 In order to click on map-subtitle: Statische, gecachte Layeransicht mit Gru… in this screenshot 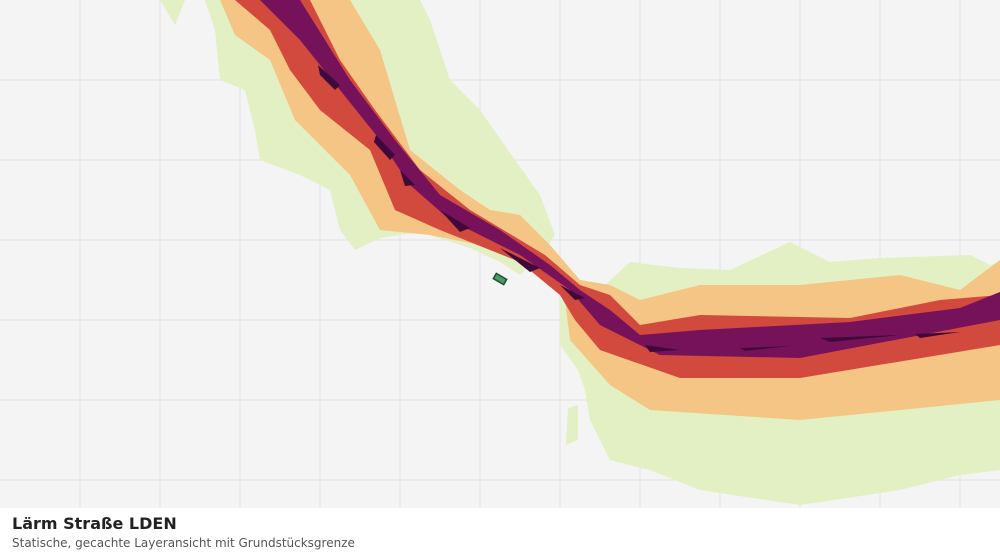, I will do `click(183, 543)`.